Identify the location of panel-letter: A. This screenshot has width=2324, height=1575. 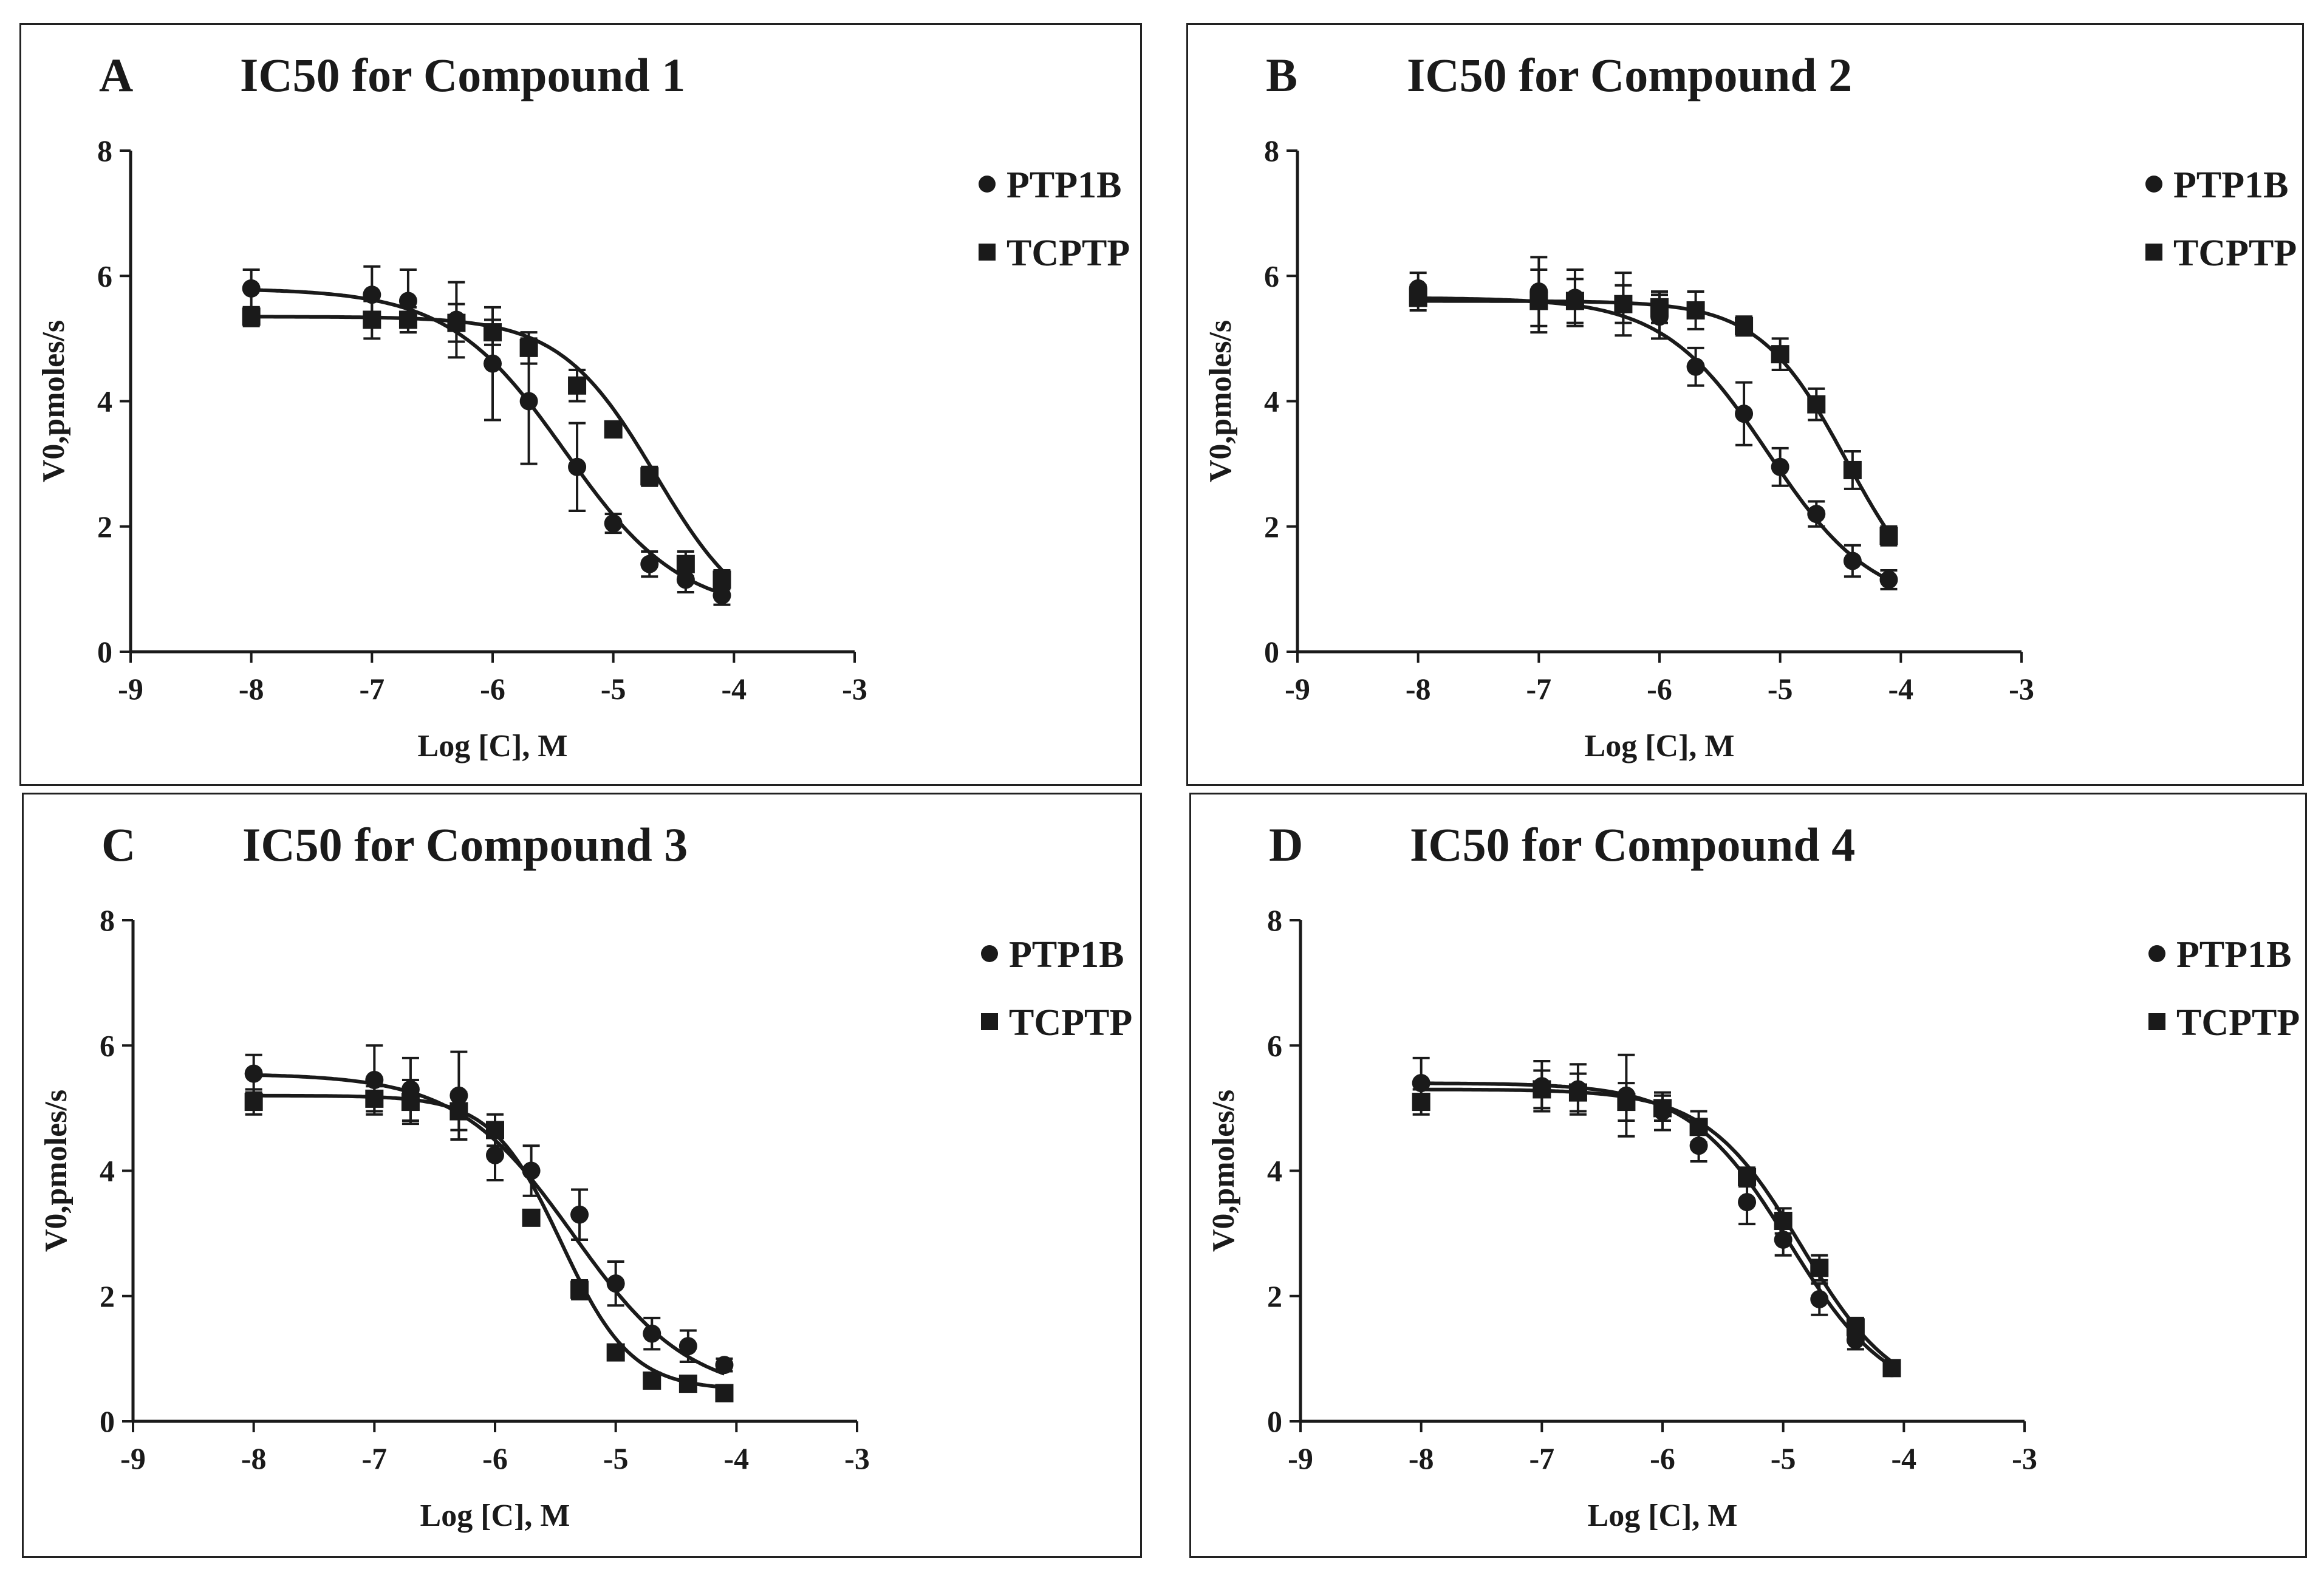
(116, 75).